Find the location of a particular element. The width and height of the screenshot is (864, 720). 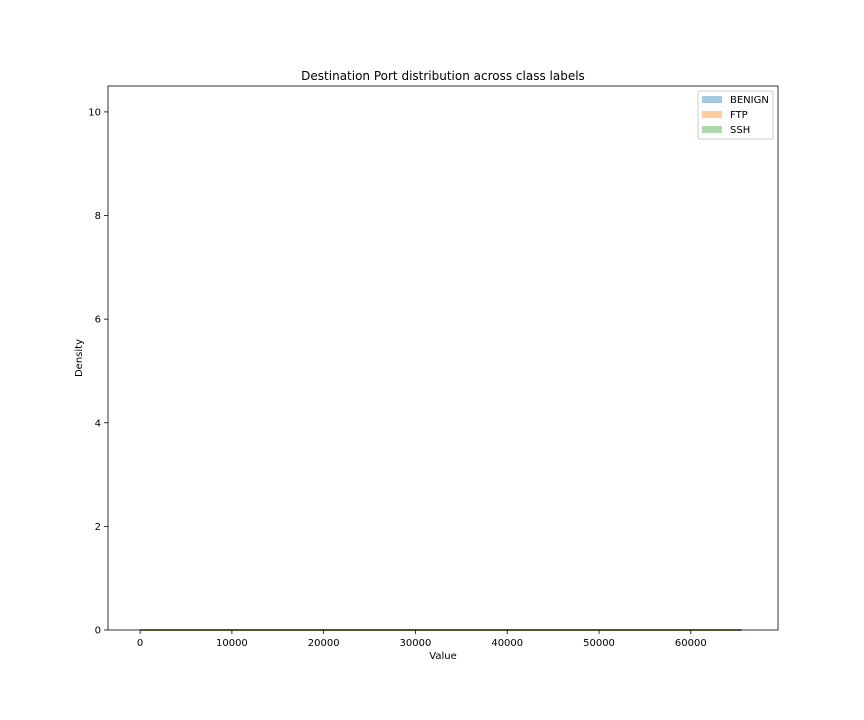

x-tick-label: 0 is located at coordinates (140, 643).